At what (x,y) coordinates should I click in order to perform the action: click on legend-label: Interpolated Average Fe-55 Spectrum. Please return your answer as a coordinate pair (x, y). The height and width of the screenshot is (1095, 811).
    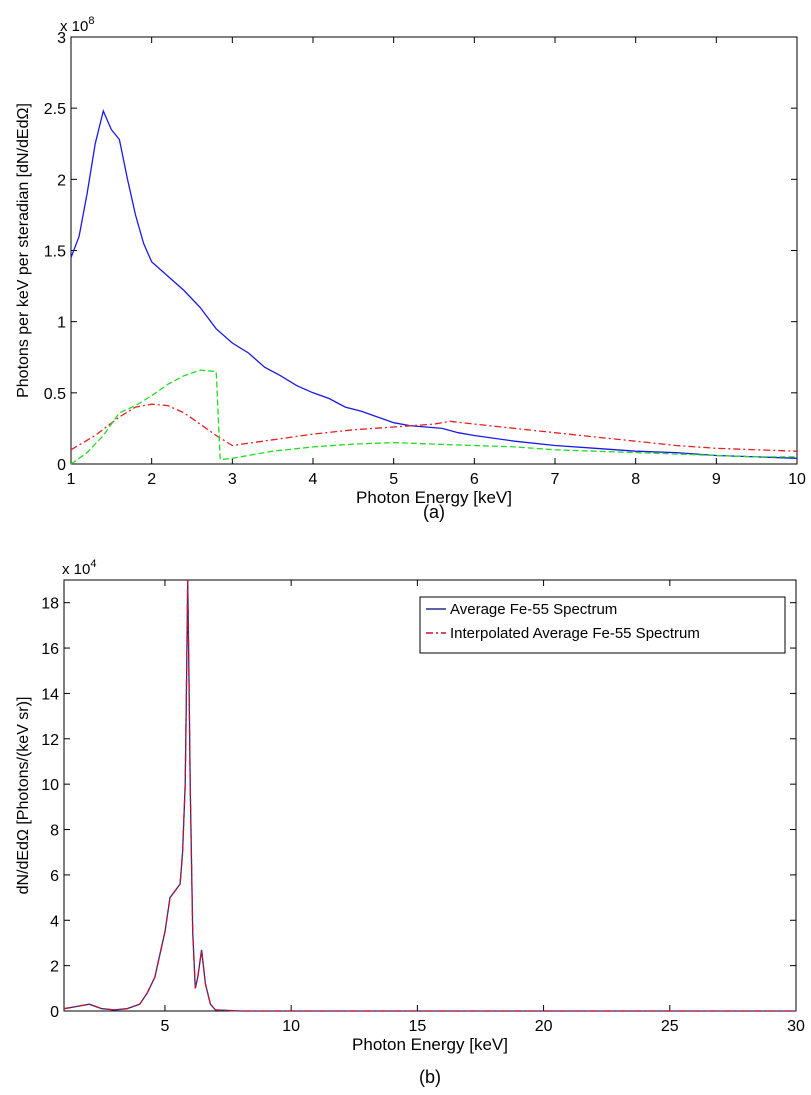
    Looking at the image, I should click on (575, 633).